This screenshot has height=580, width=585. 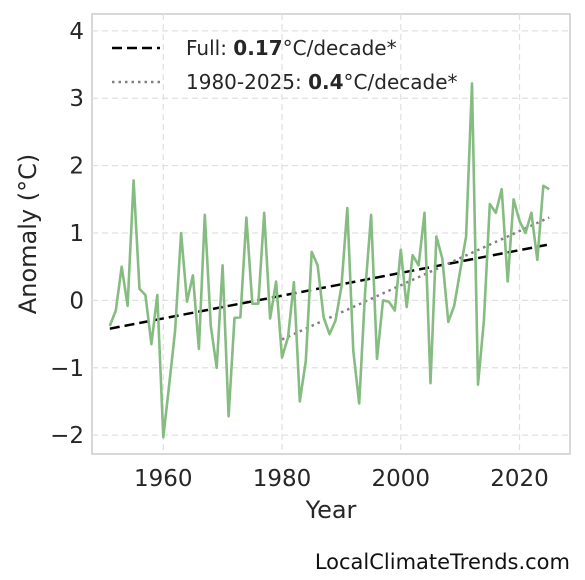 I want to click on x-tick-label: 1960, so click(x=163, y=479).